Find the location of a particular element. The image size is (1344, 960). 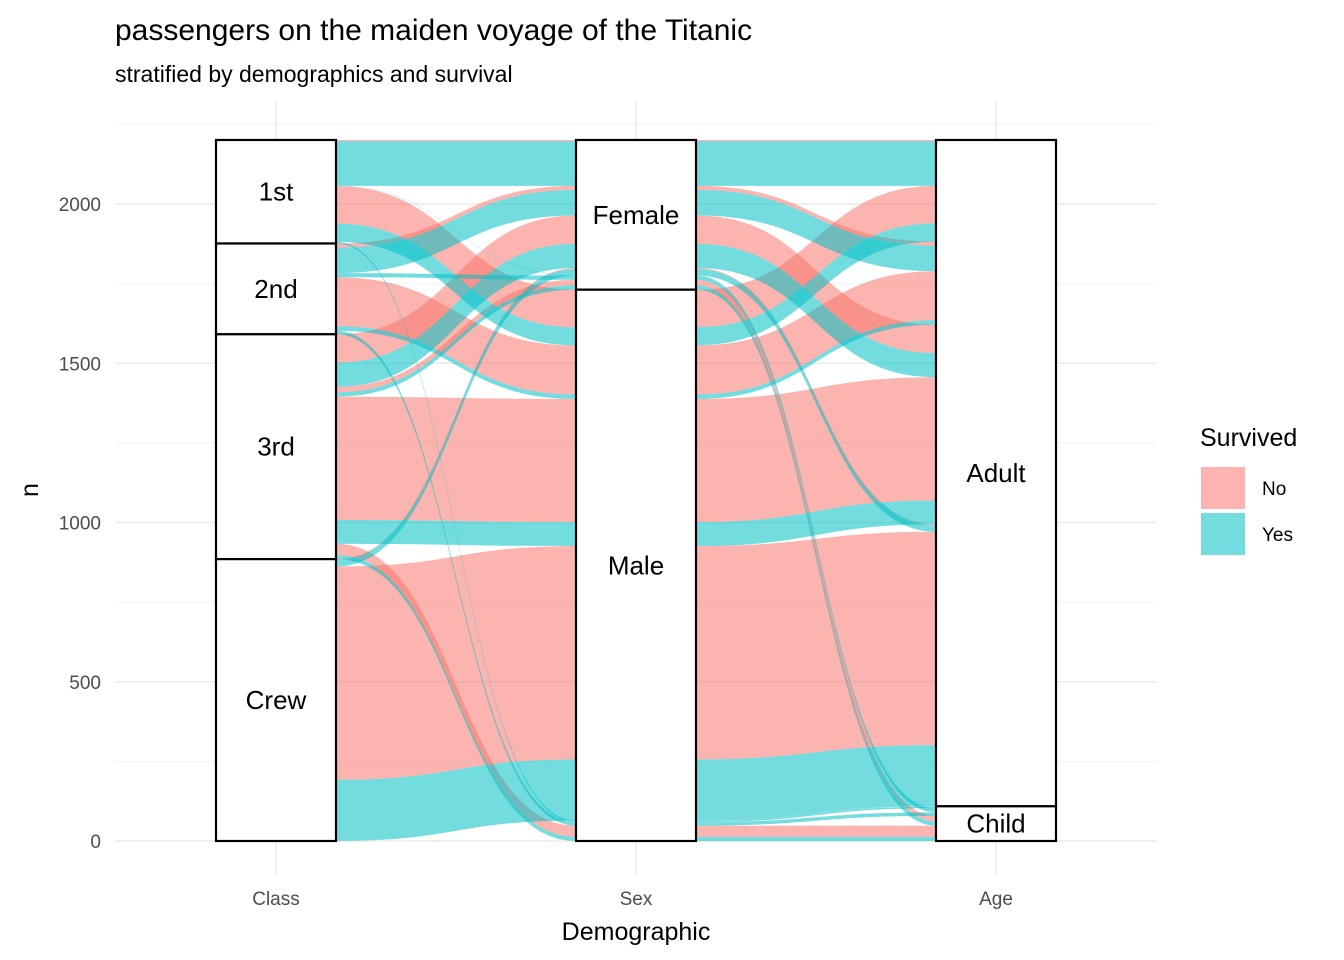

stratum-2nd is located at coordinates (276, 289).